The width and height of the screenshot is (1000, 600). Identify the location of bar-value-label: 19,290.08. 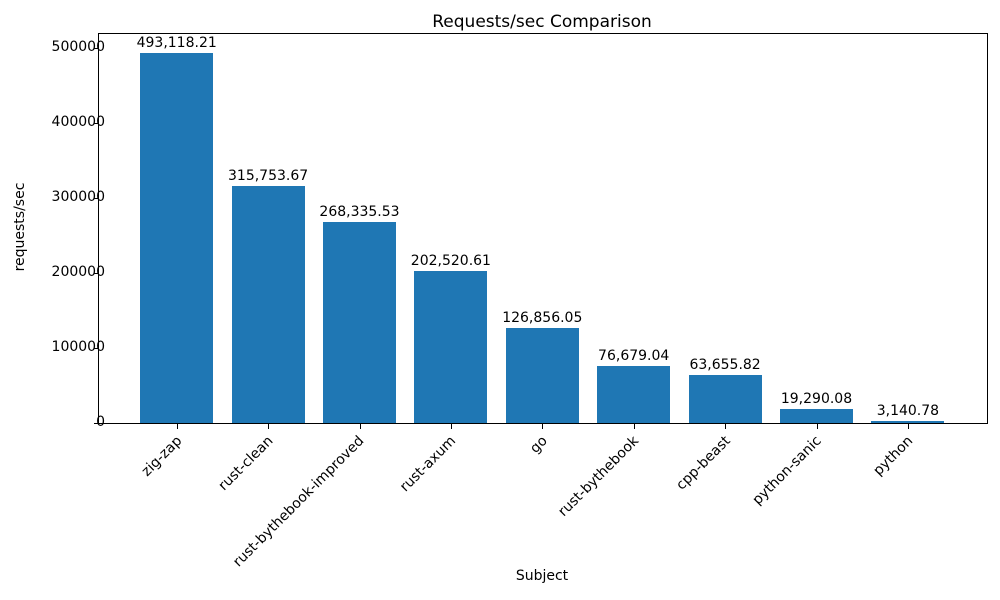
(816, 398).